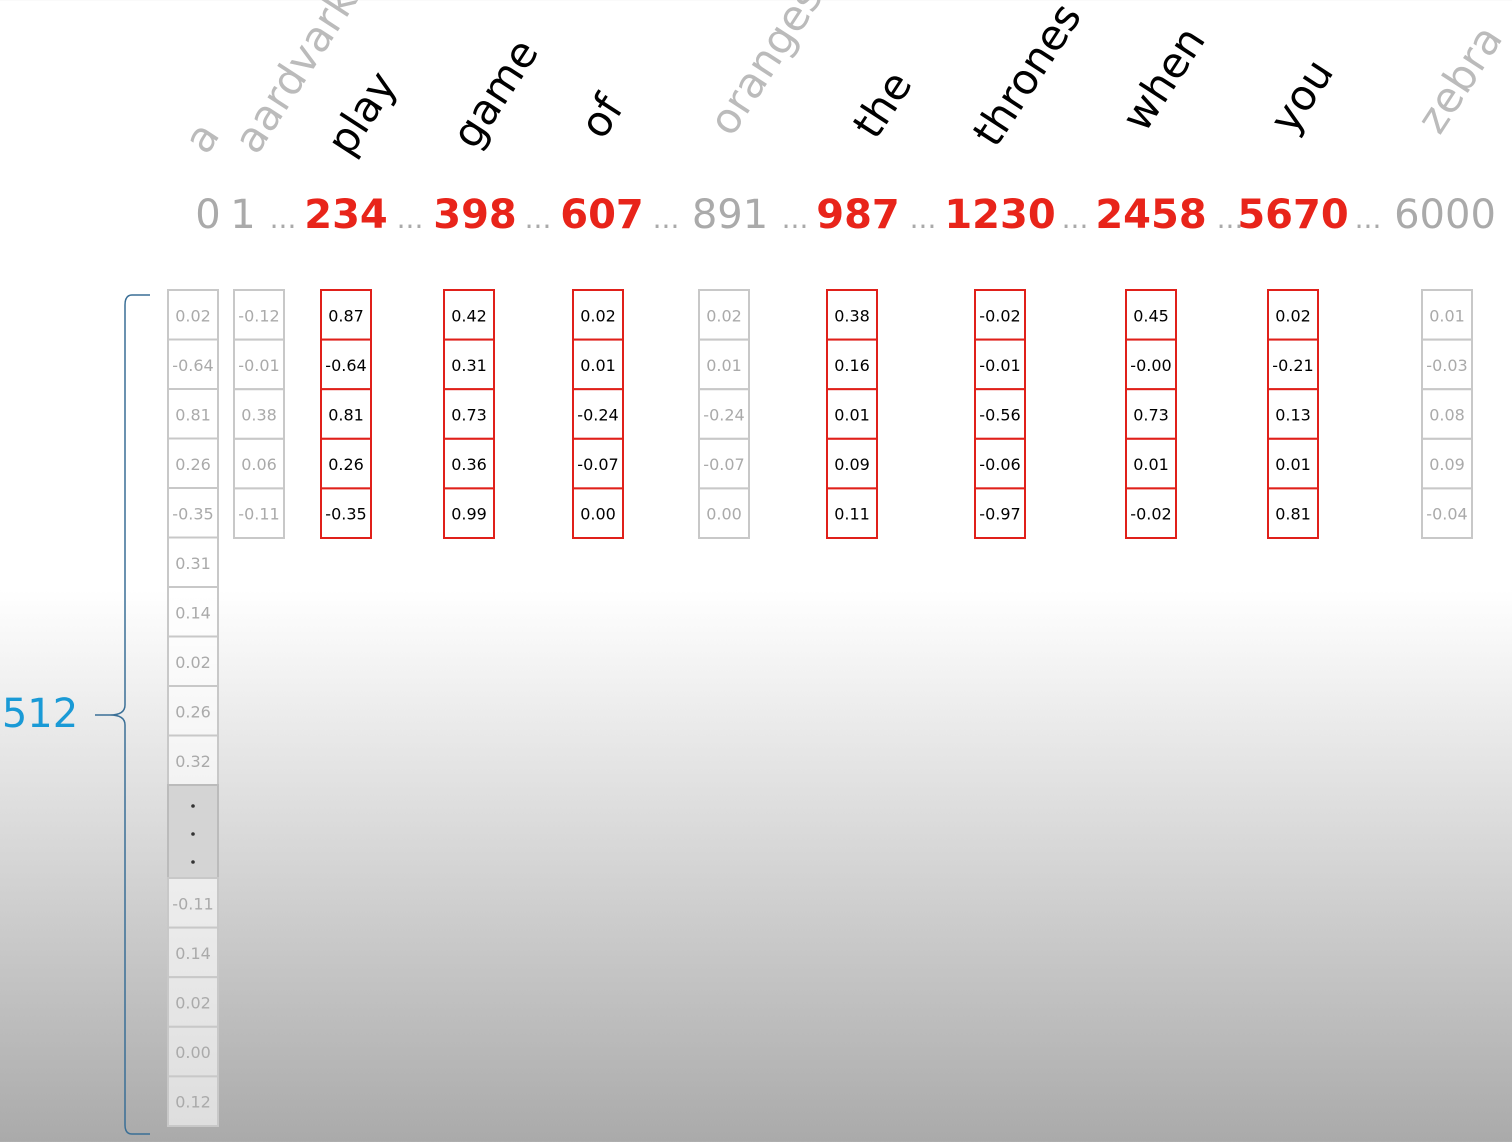 This screenshot has width=1512, height=1142. I want to click on vector-value: -0.01, so click(258, 365).